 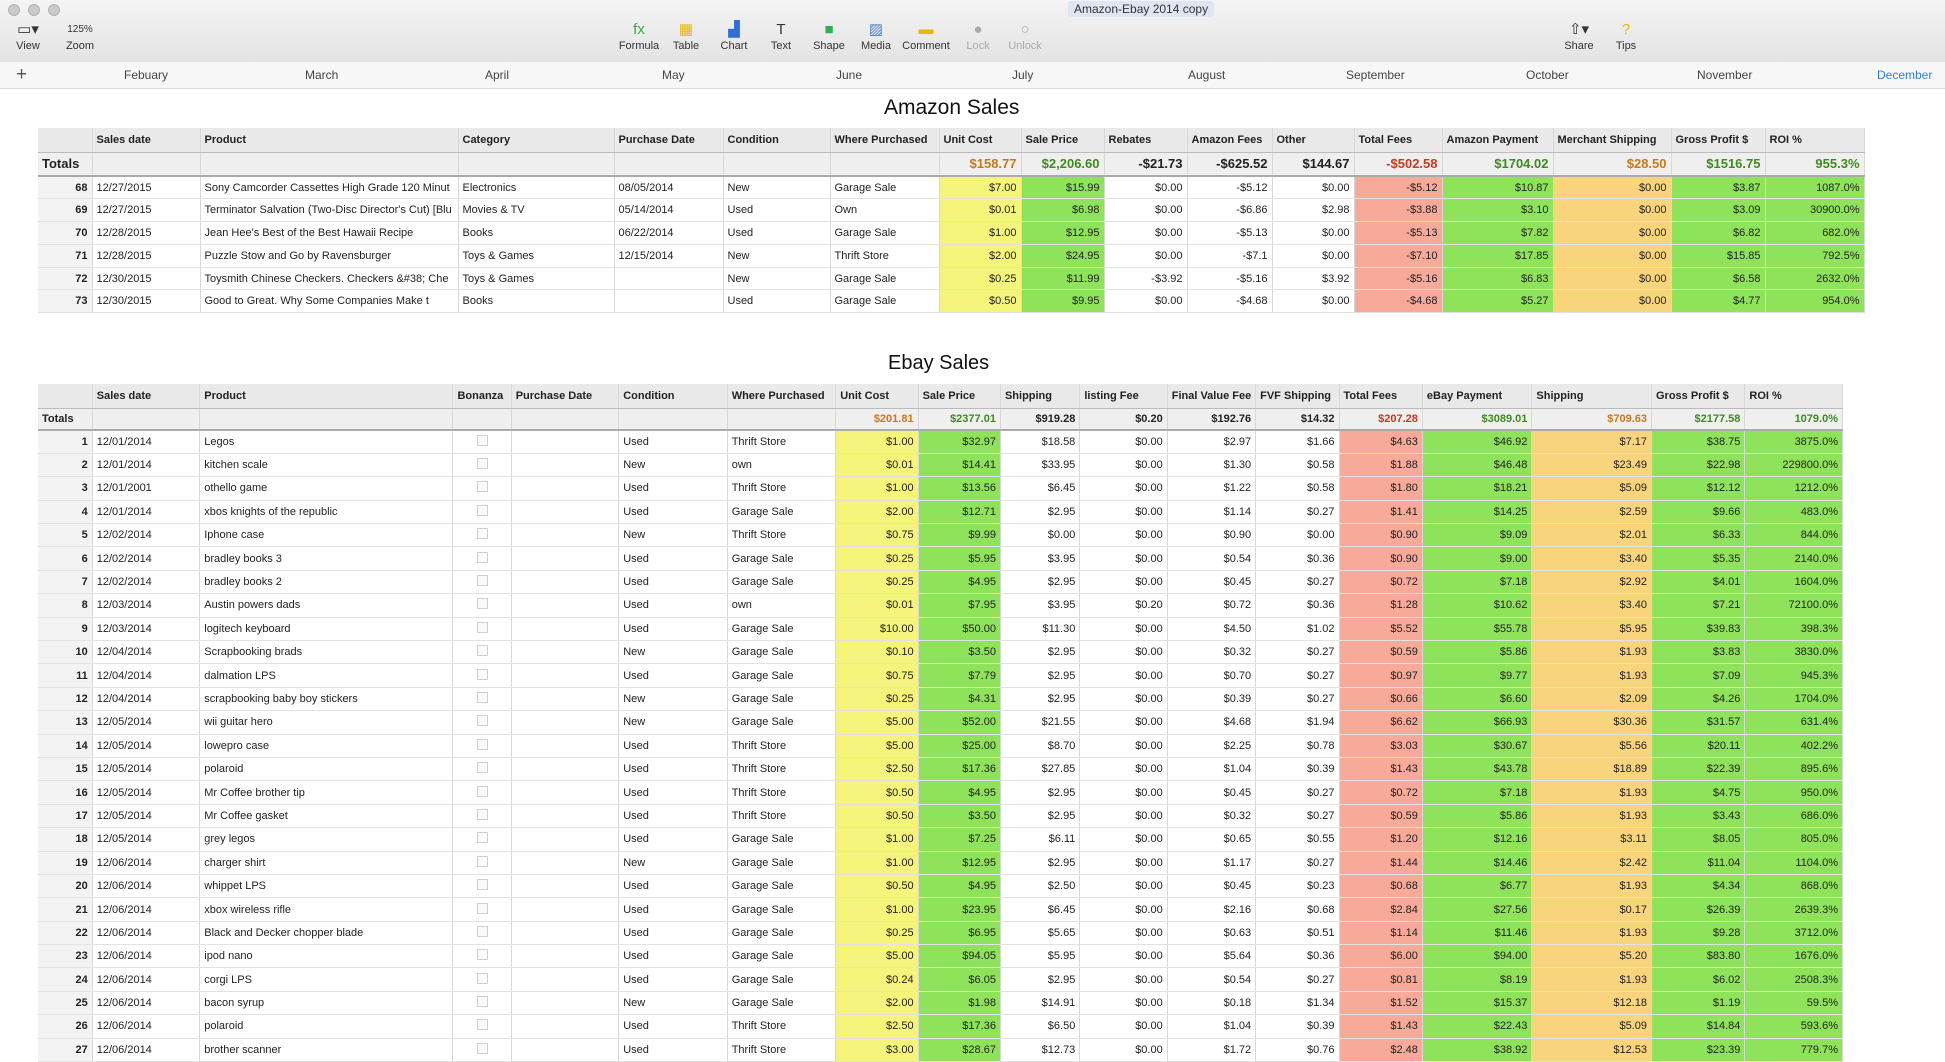 What do you see at coordinates (1793, 558) in the screenshot?
I see `table-cell: 2140.0%` at bounding box center [1793, 558].